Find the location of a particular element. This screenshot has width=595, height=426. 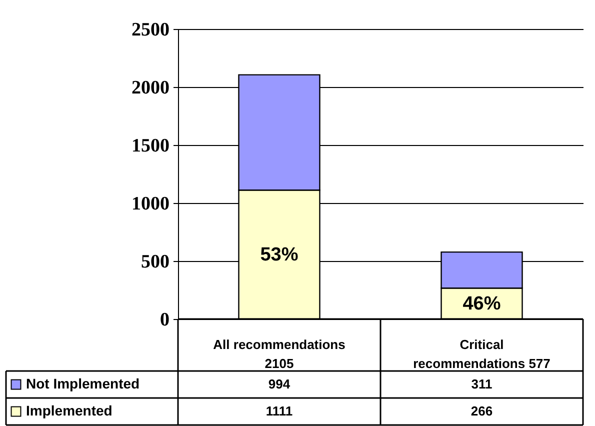

legend-label: Not Implemented is located at coordinates (83, 384).